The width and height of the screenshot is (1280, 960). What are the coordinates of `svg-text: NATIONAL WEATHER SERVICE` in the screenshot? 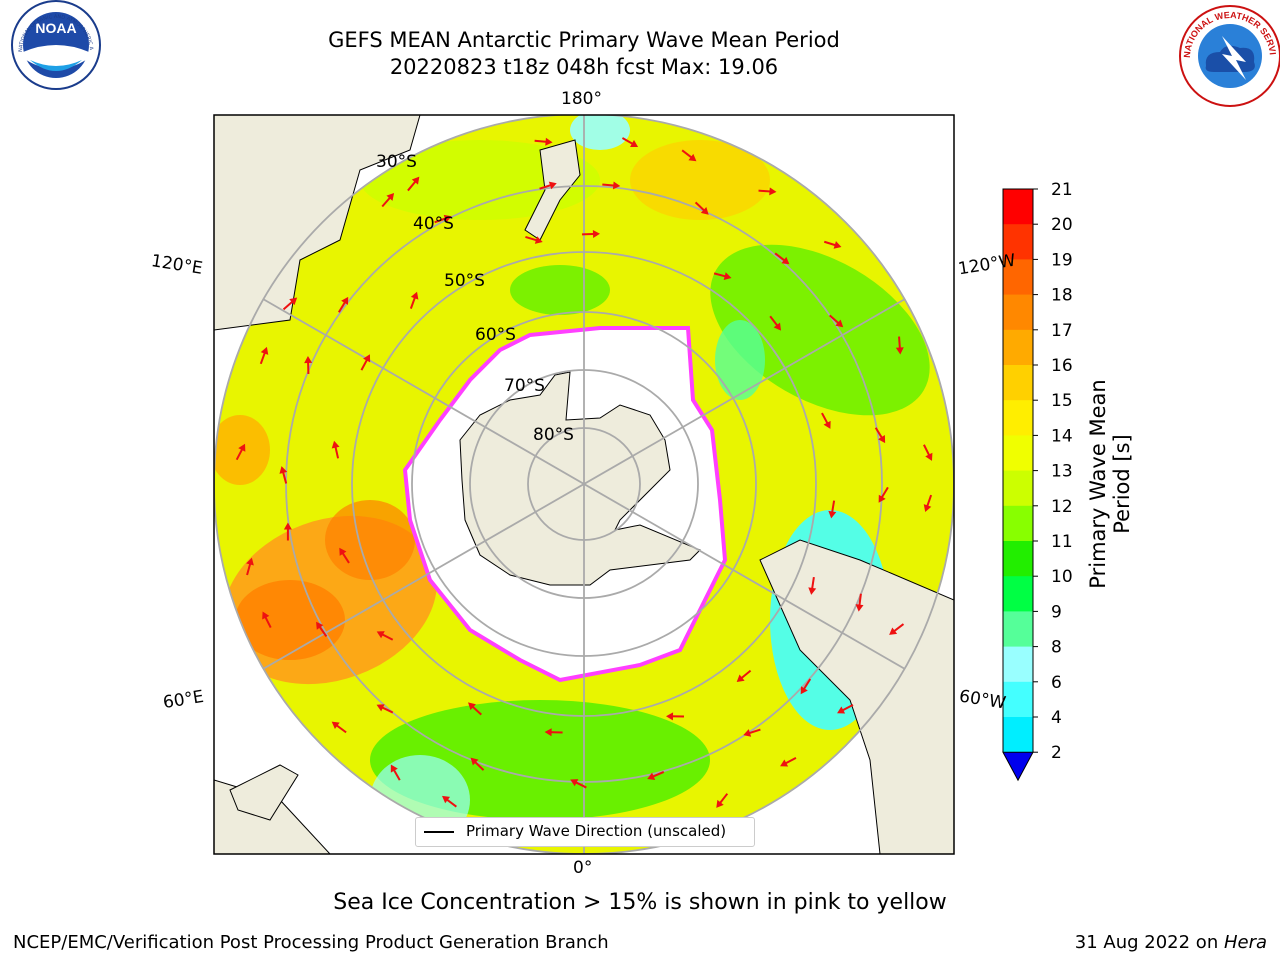 It's located at (639, 29).